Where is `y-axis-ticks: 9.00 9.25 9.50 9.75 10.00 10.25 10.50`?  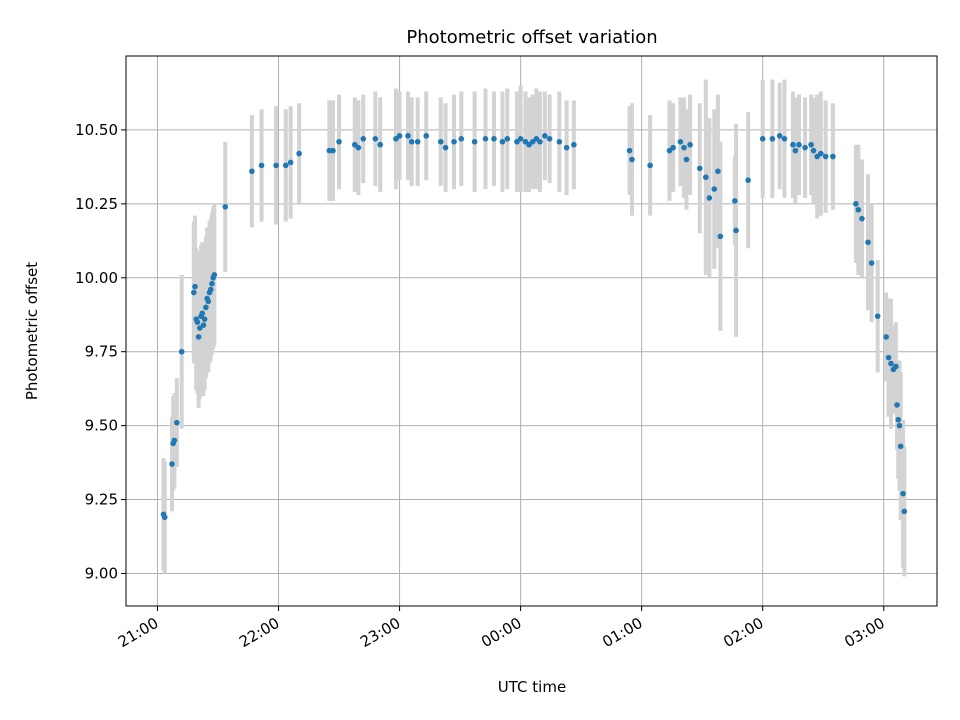 y-axis-ticks: 9.00 9.25 9.50 9.75 10.00 10.25 10.50 is located at coordinates (100, 351).